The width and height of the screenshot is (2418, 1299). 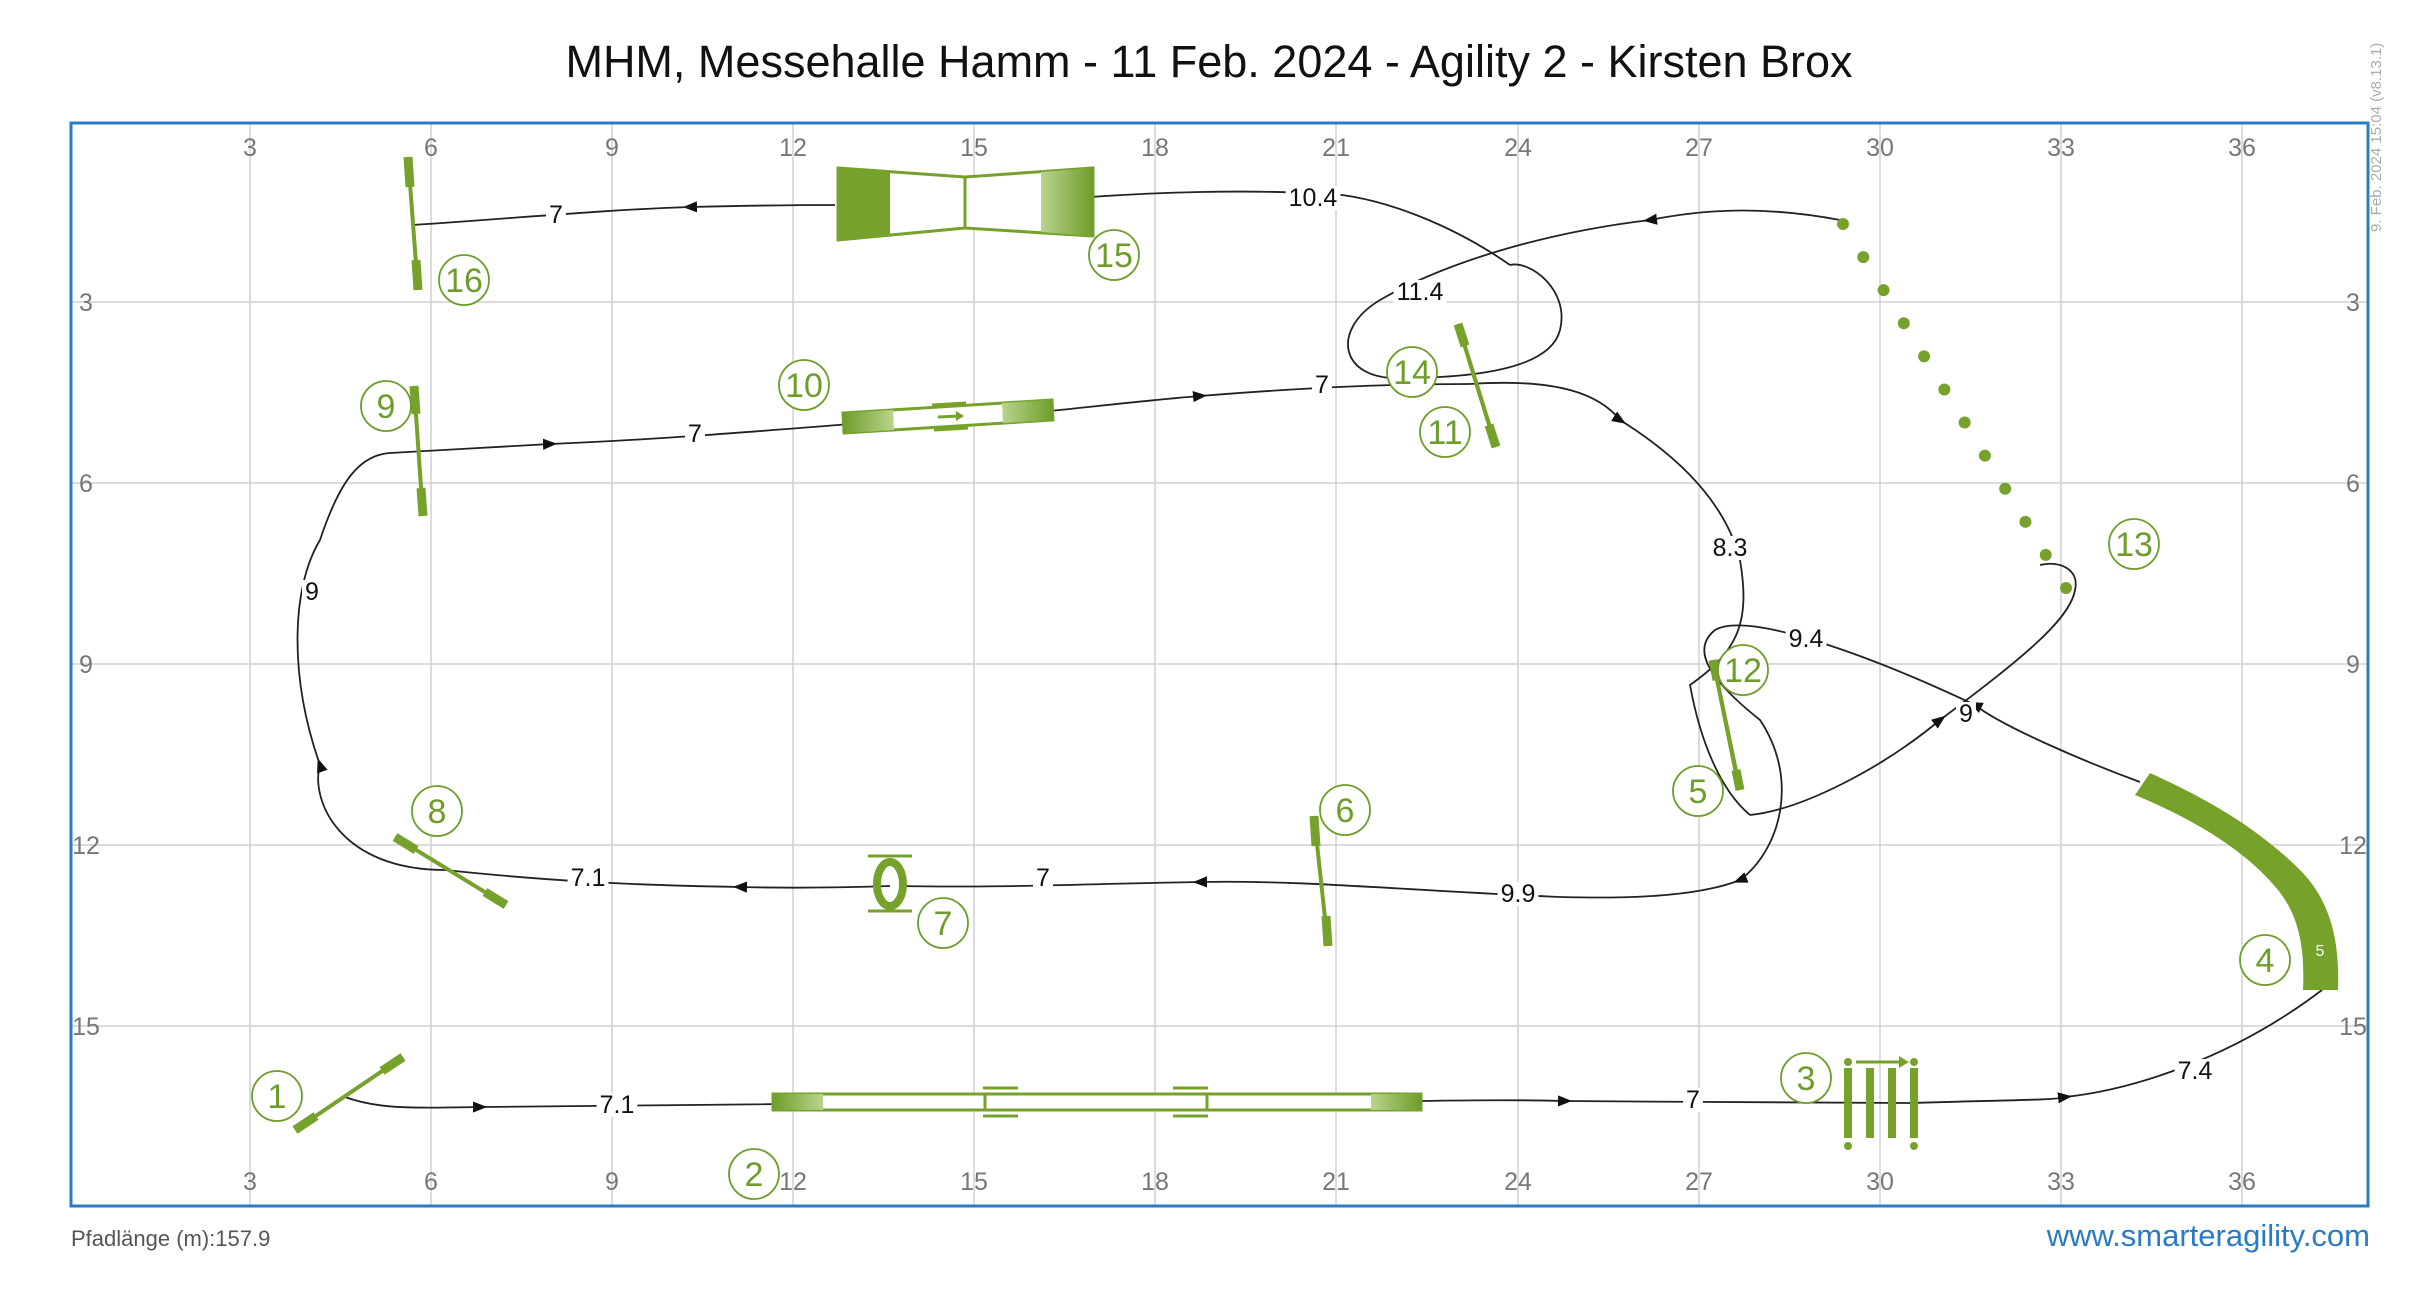 I want to click on obstacle-2-dogwalk, so click(x=1097, y=1102).